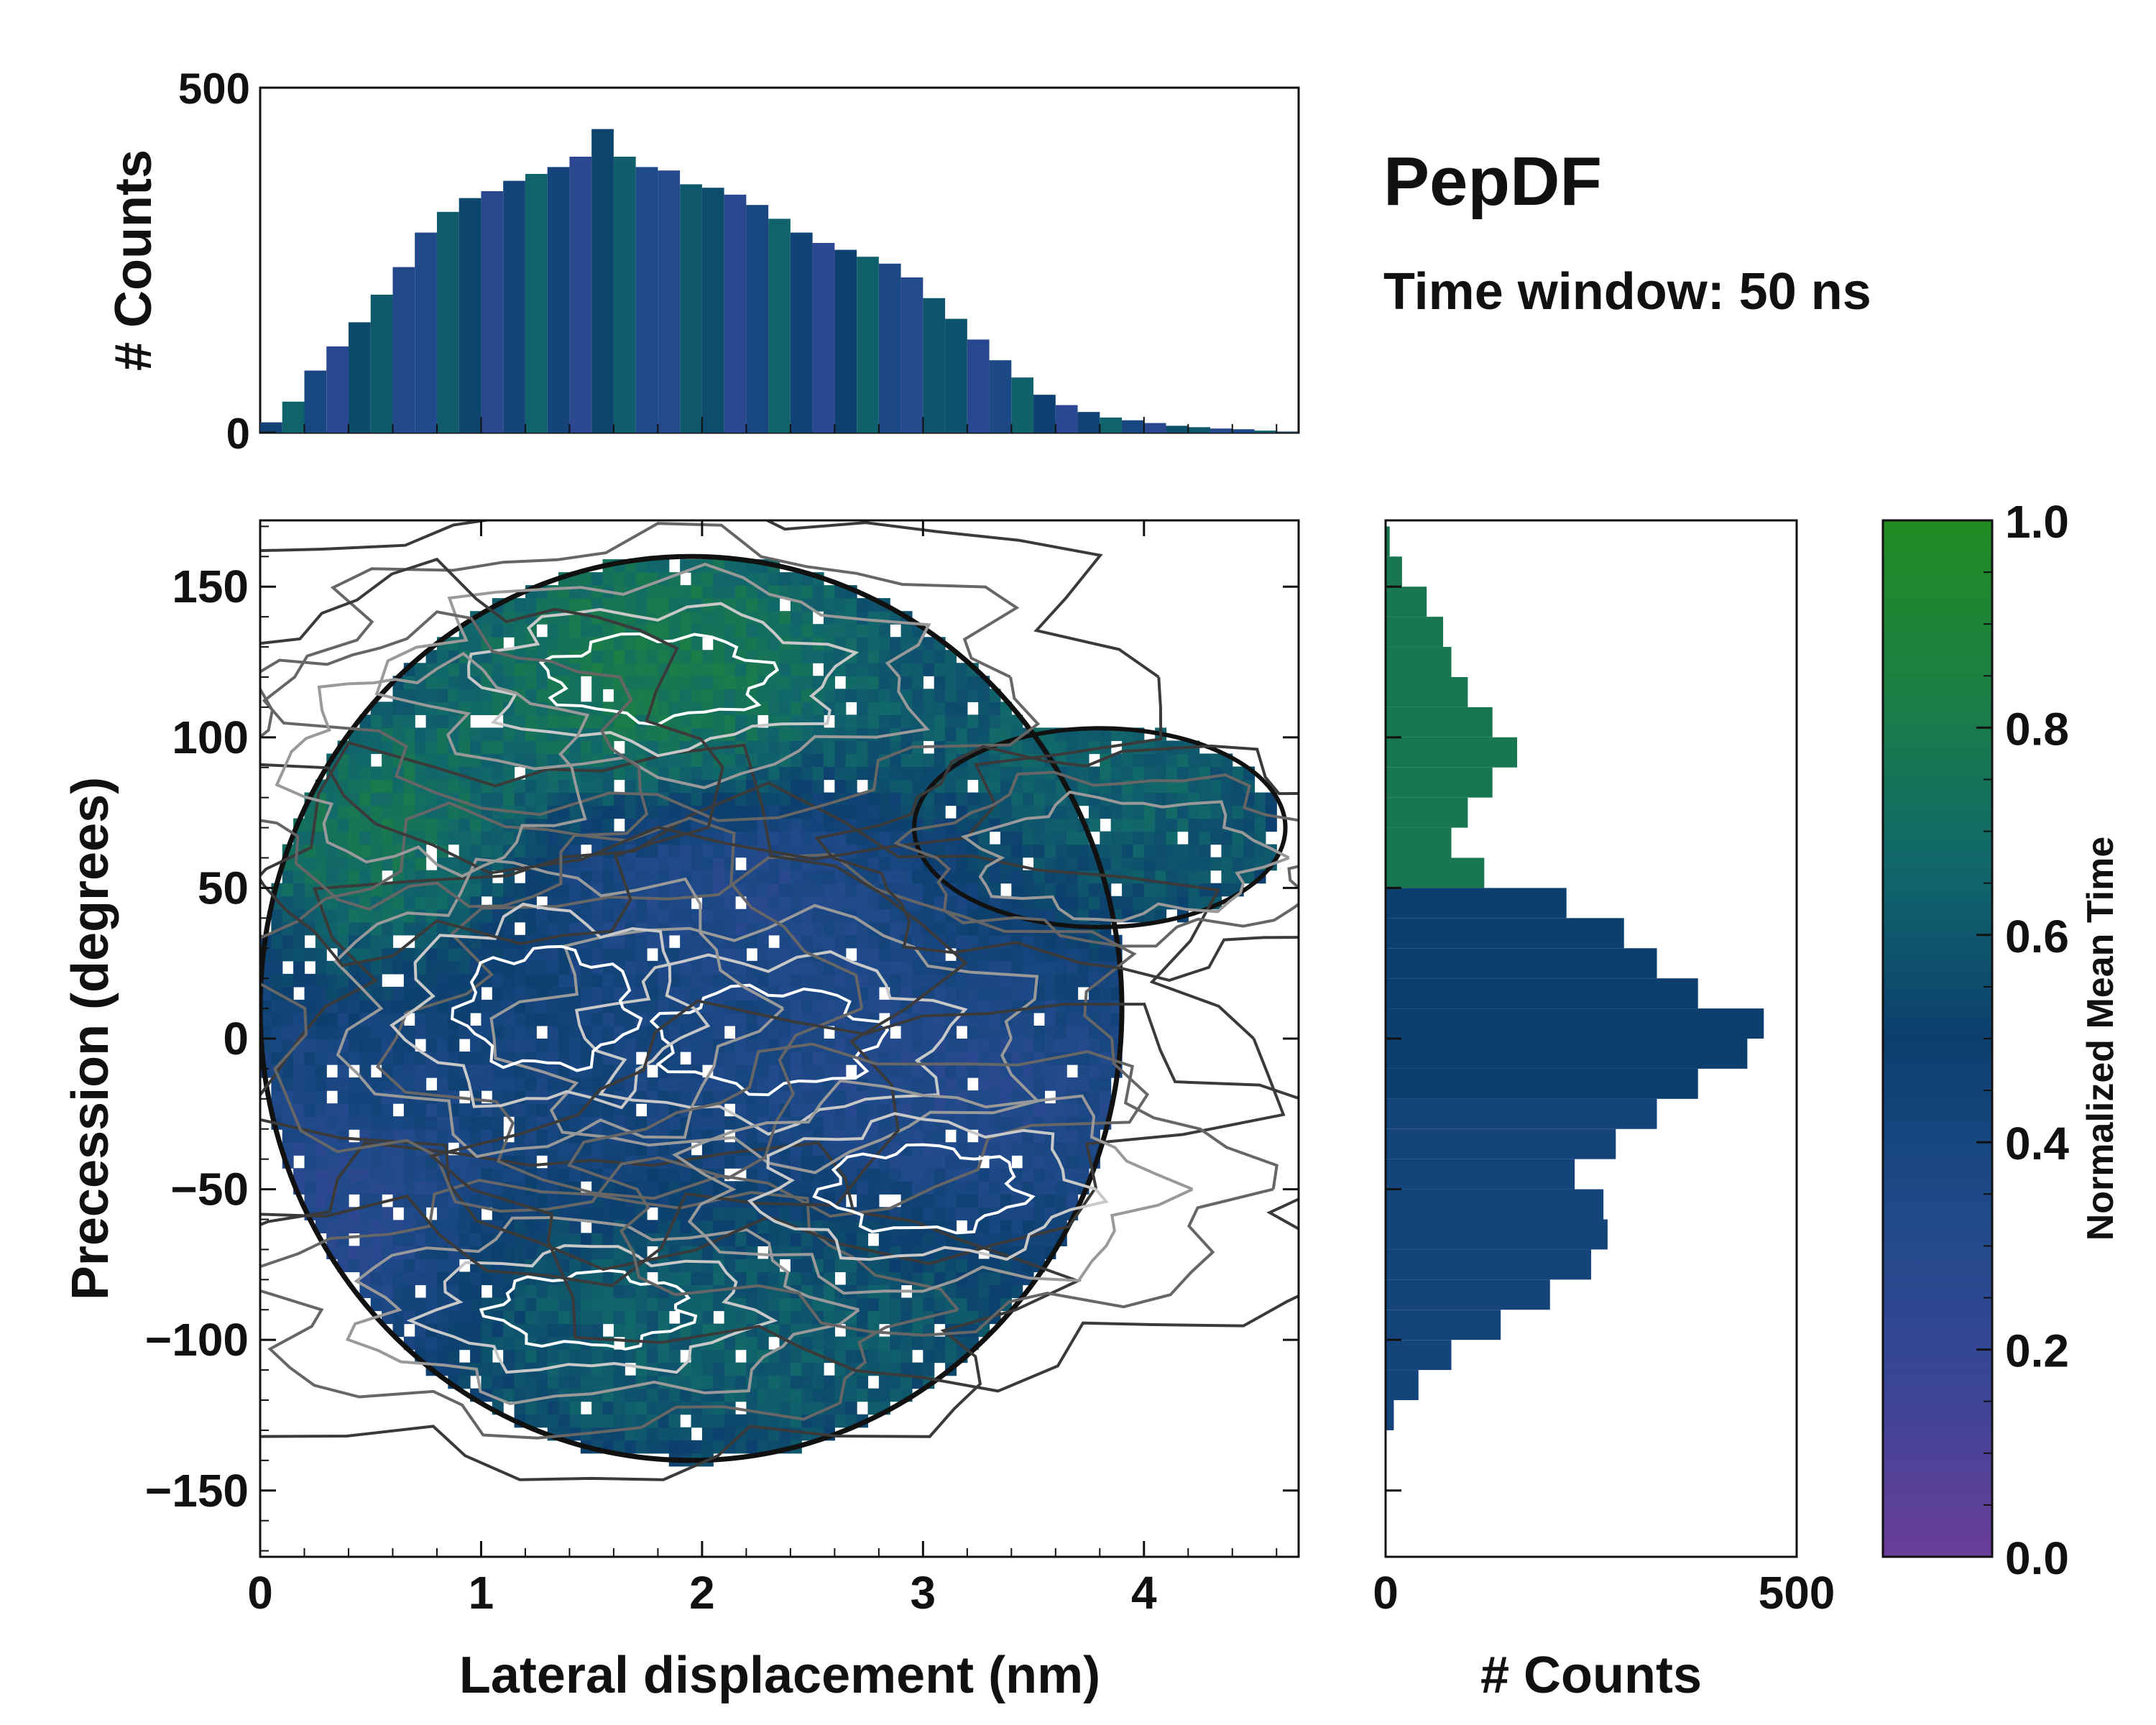 The height and width of the screenshot is (1725, 2156). I want to click on colorbar-label: Normalized Mean Time, so click(2101, 1039).